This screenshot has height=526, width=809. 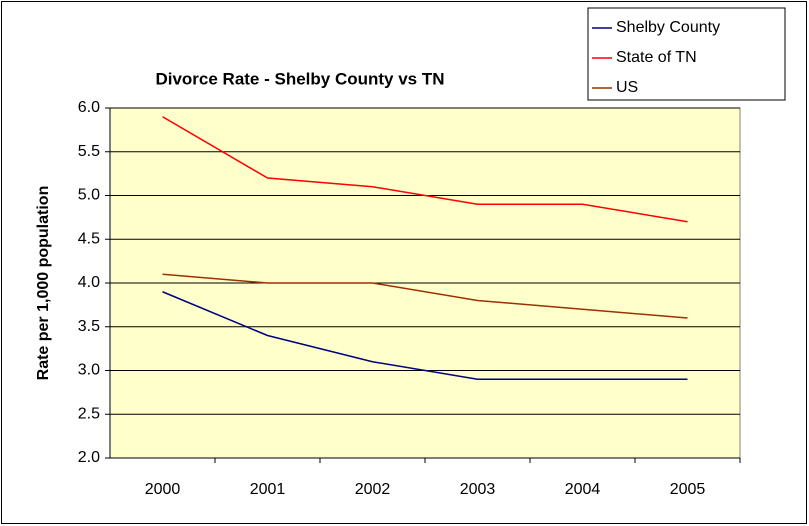 What do you see at coordinates (89, 238) in the screenshot?
I see `y-tick-label: 4.5` at bounding box center [89, 238].